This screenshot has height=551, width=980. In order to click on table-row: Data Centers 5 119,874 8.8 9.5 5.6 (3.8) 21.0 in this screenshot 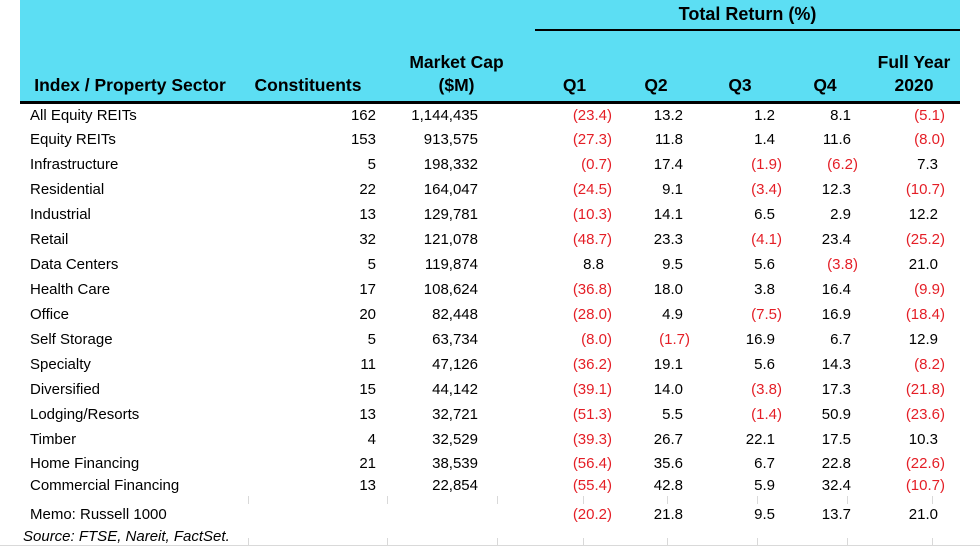, I will do `click(490, 264)`.